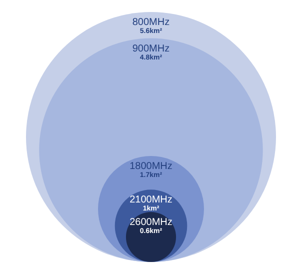  What do you see at coordinates (151, 22) in the screenshot?
I see `category-label: 800MHz` at bounding box center [151, 22].